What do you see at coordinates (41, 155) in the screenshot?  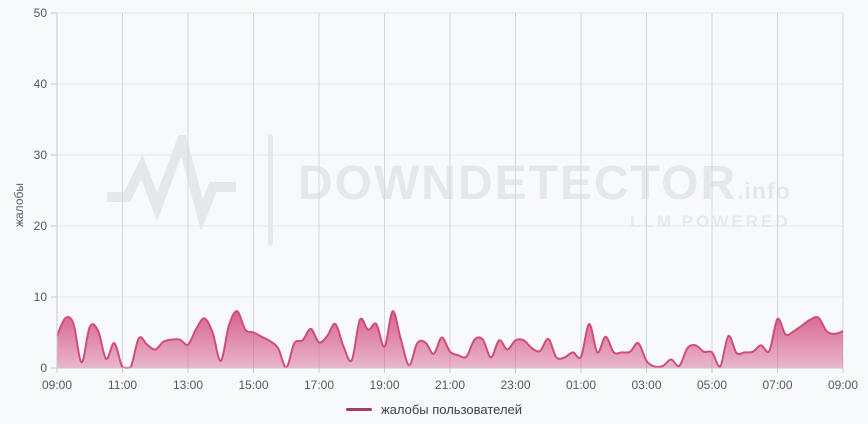 I see `y-tick-label: 30` at bounding box center [41, 155].